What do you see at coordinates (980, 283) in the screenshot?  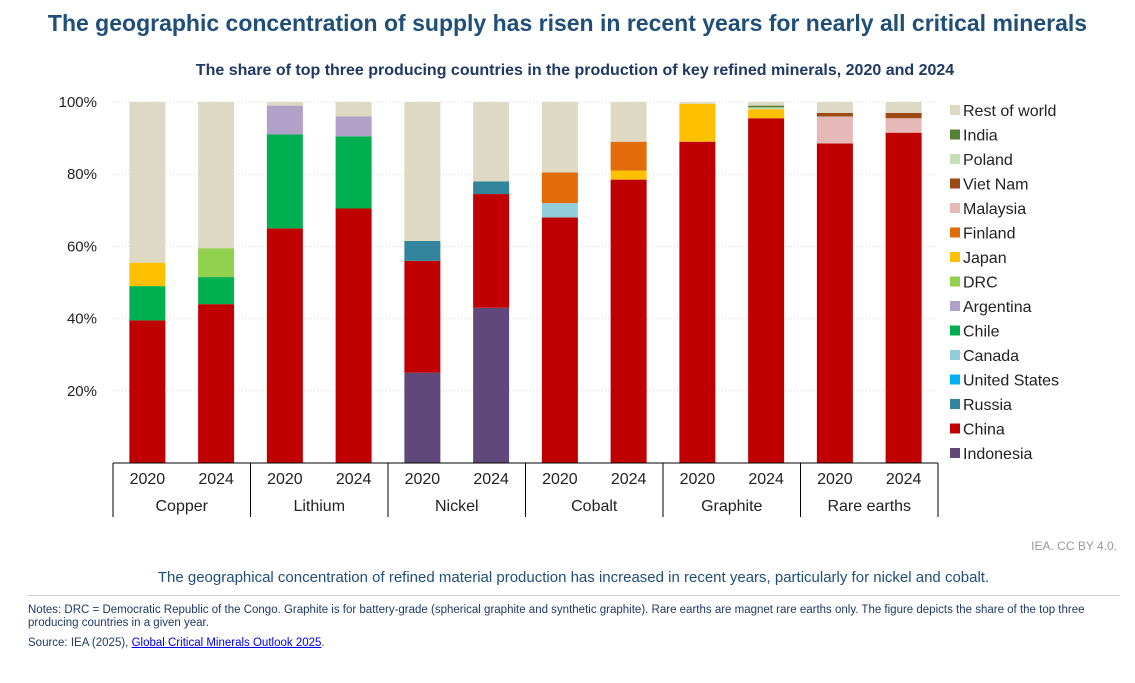 I see `legend-label-drc: DRC` at bounding box center [980, 283].